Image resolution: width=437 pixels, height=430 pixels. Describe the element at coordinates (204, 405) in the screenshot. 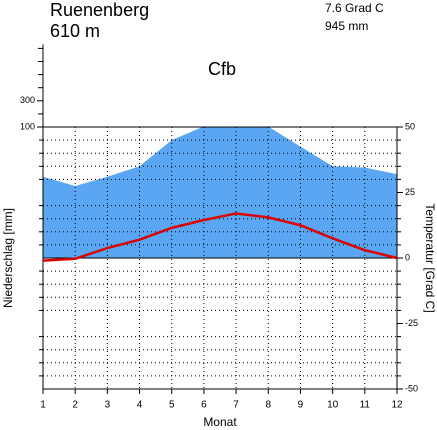

I see `x-tick-label: 6` at that location.